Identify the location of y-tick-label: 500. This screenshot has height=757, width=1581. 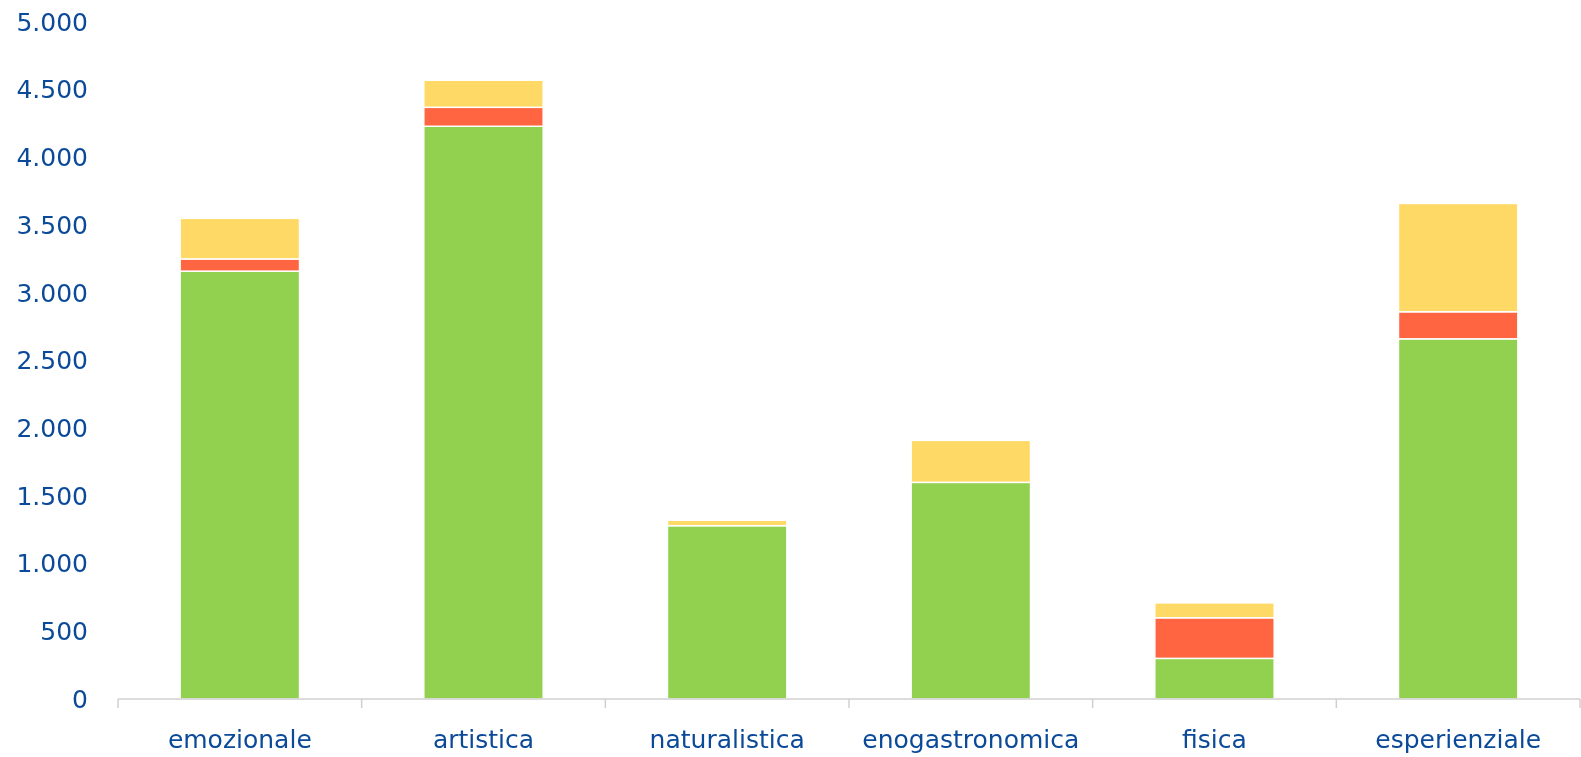
(64, 632).